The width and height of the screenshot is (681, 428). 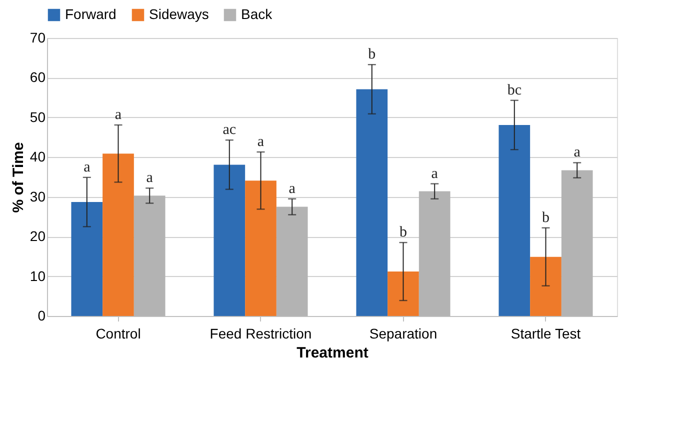 I want to click on annotation: bc, so click(x=514, y=90).